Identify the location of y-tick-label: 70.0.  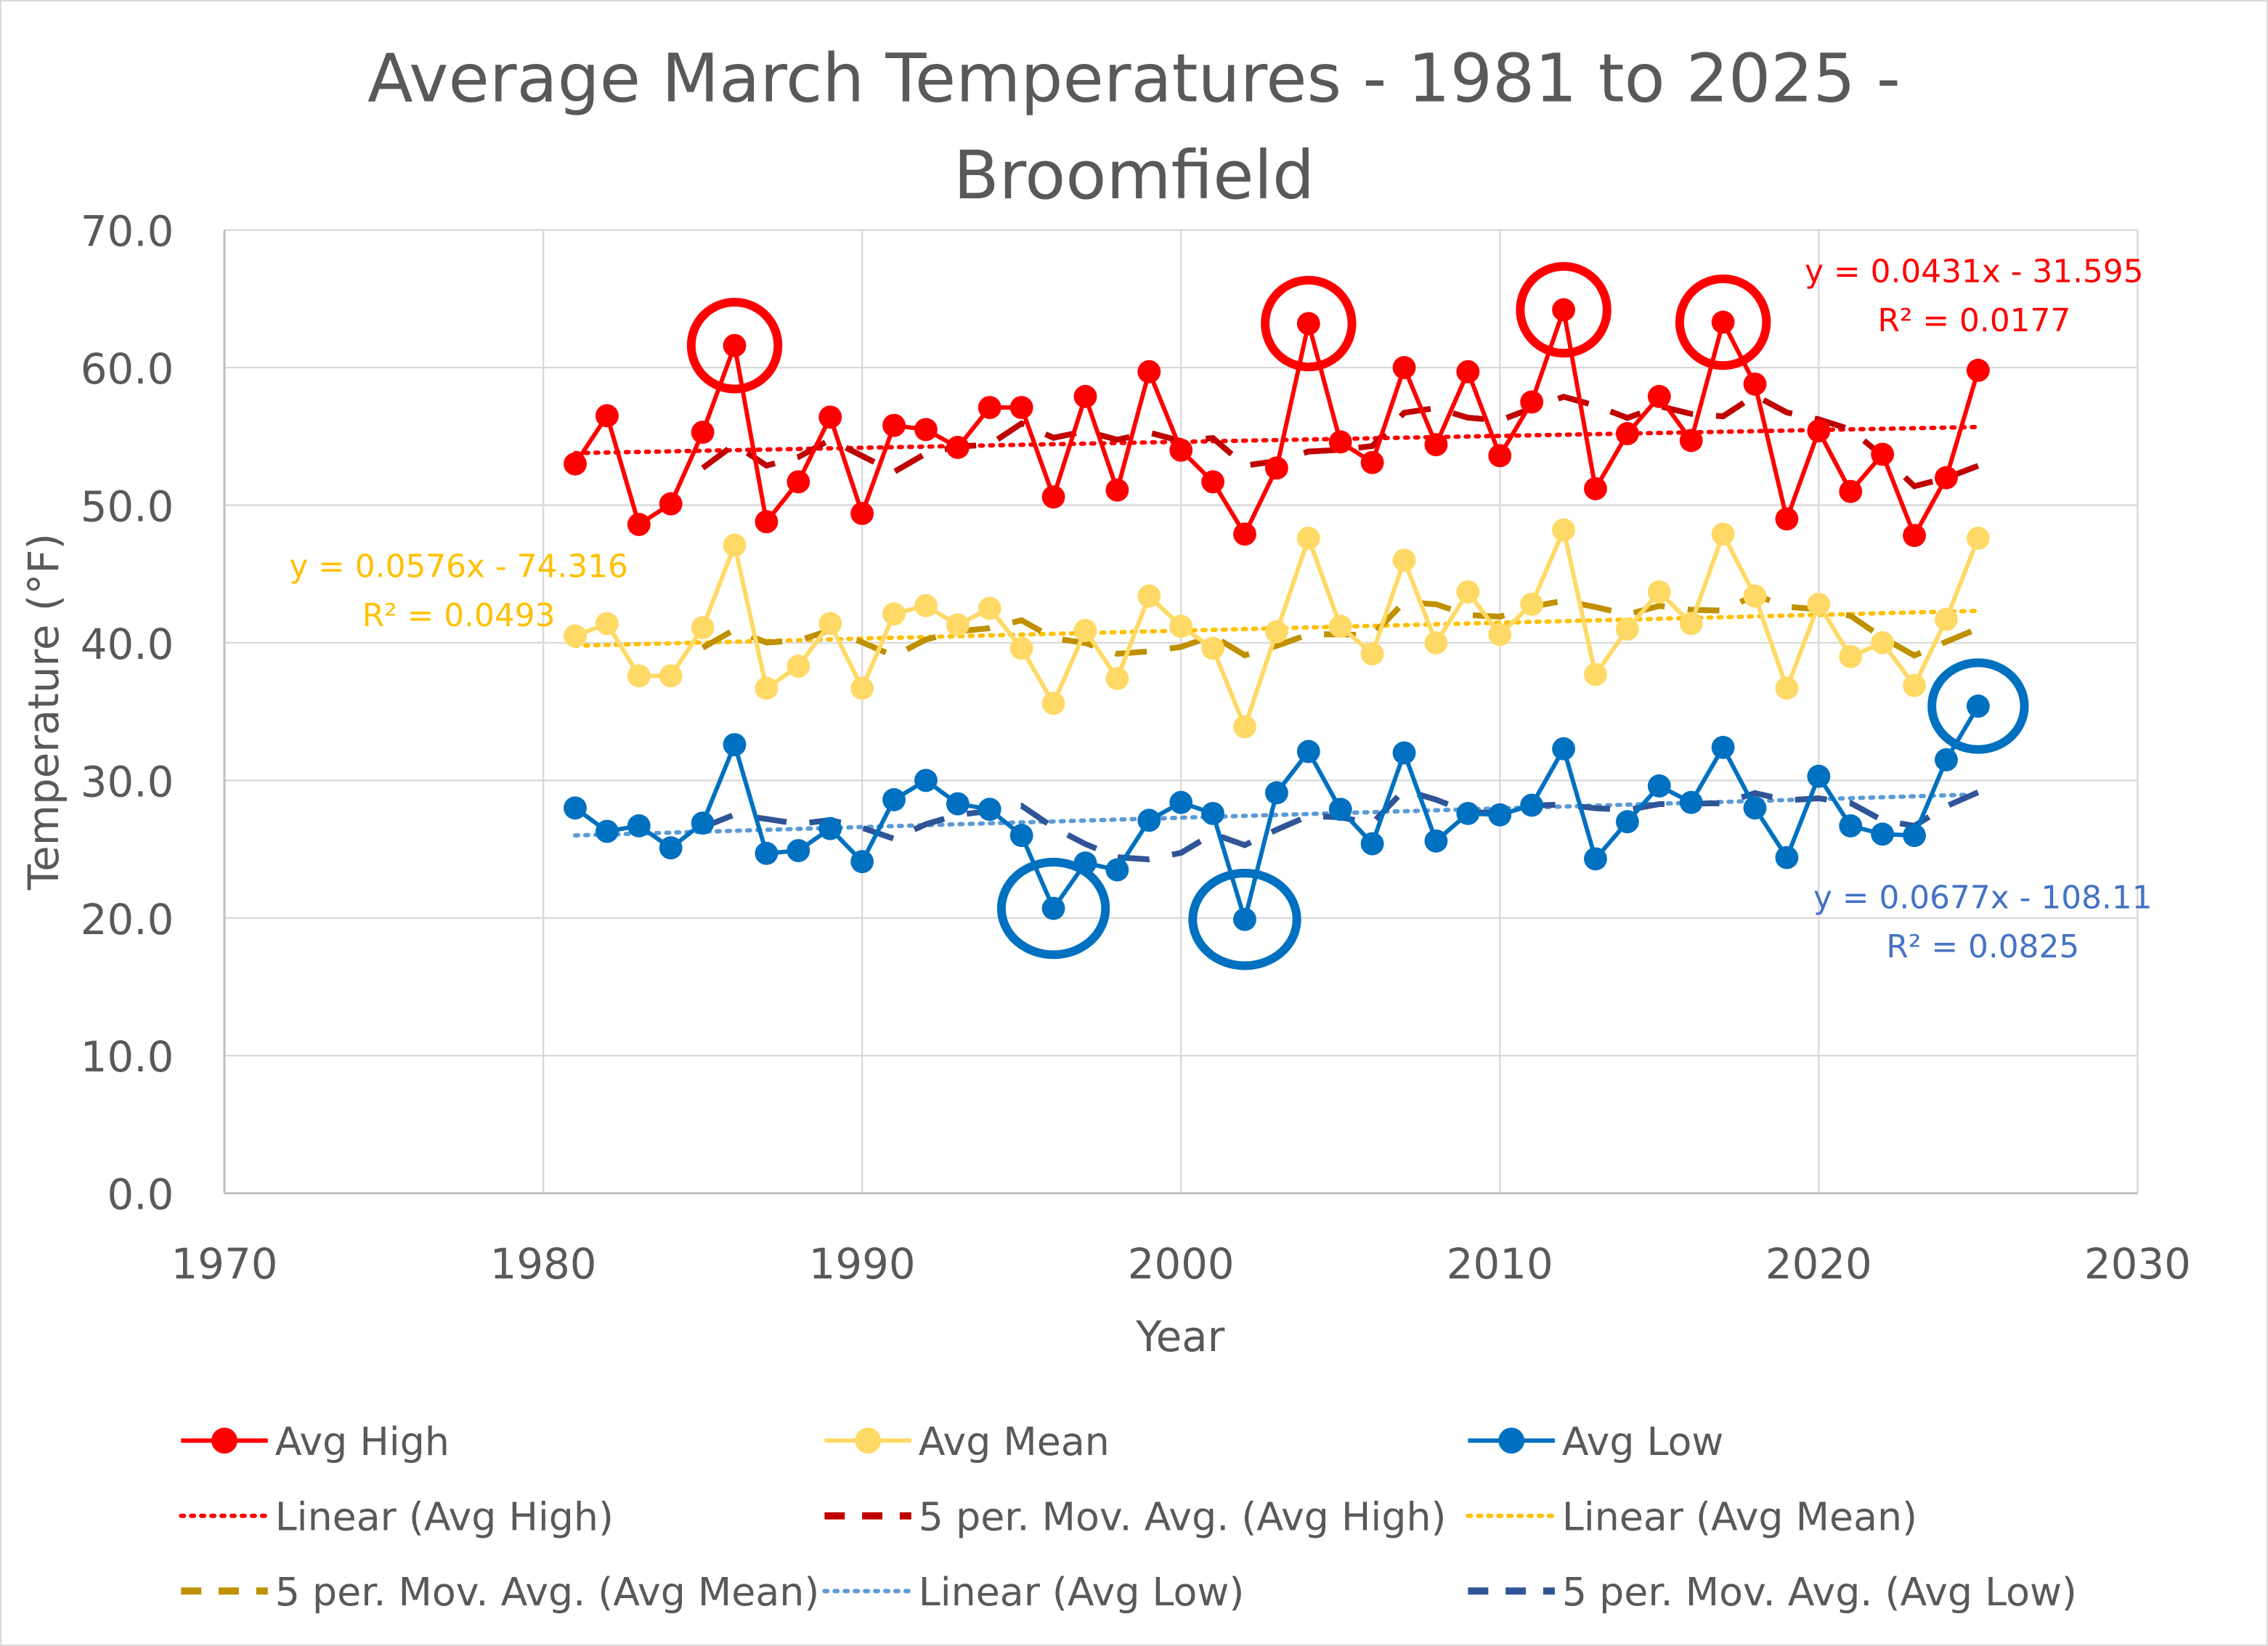
(127, 232).